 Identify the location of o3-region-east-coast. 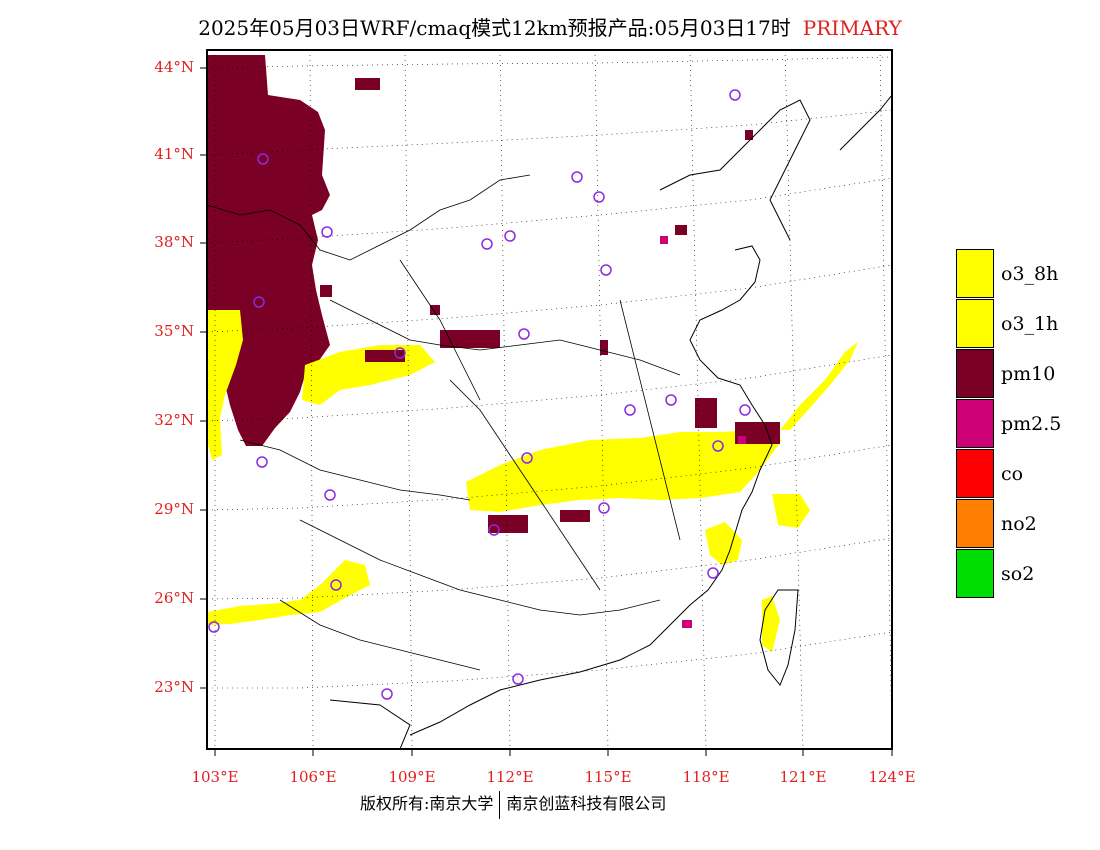
(819, 386).